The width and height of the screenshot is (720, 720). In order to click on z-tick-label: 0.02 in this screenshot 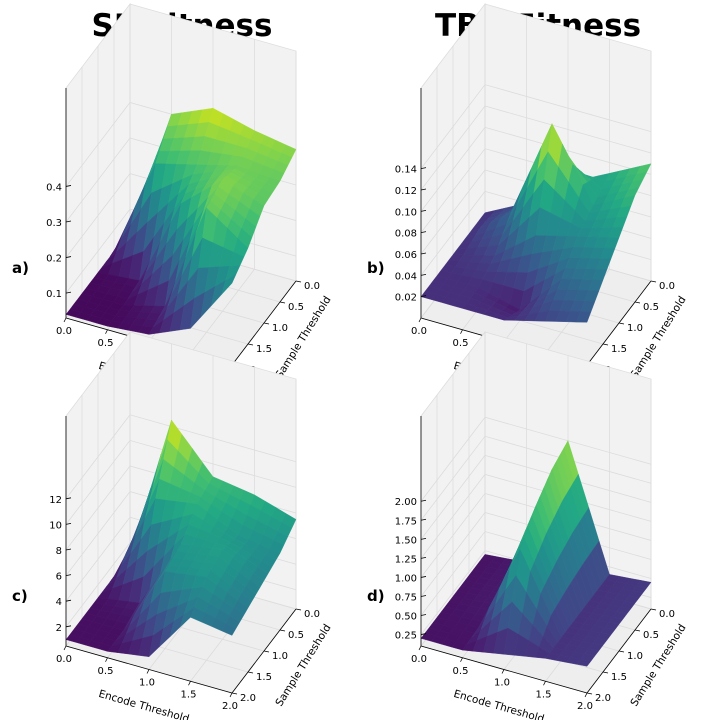, I will do `click(406, 298)`.